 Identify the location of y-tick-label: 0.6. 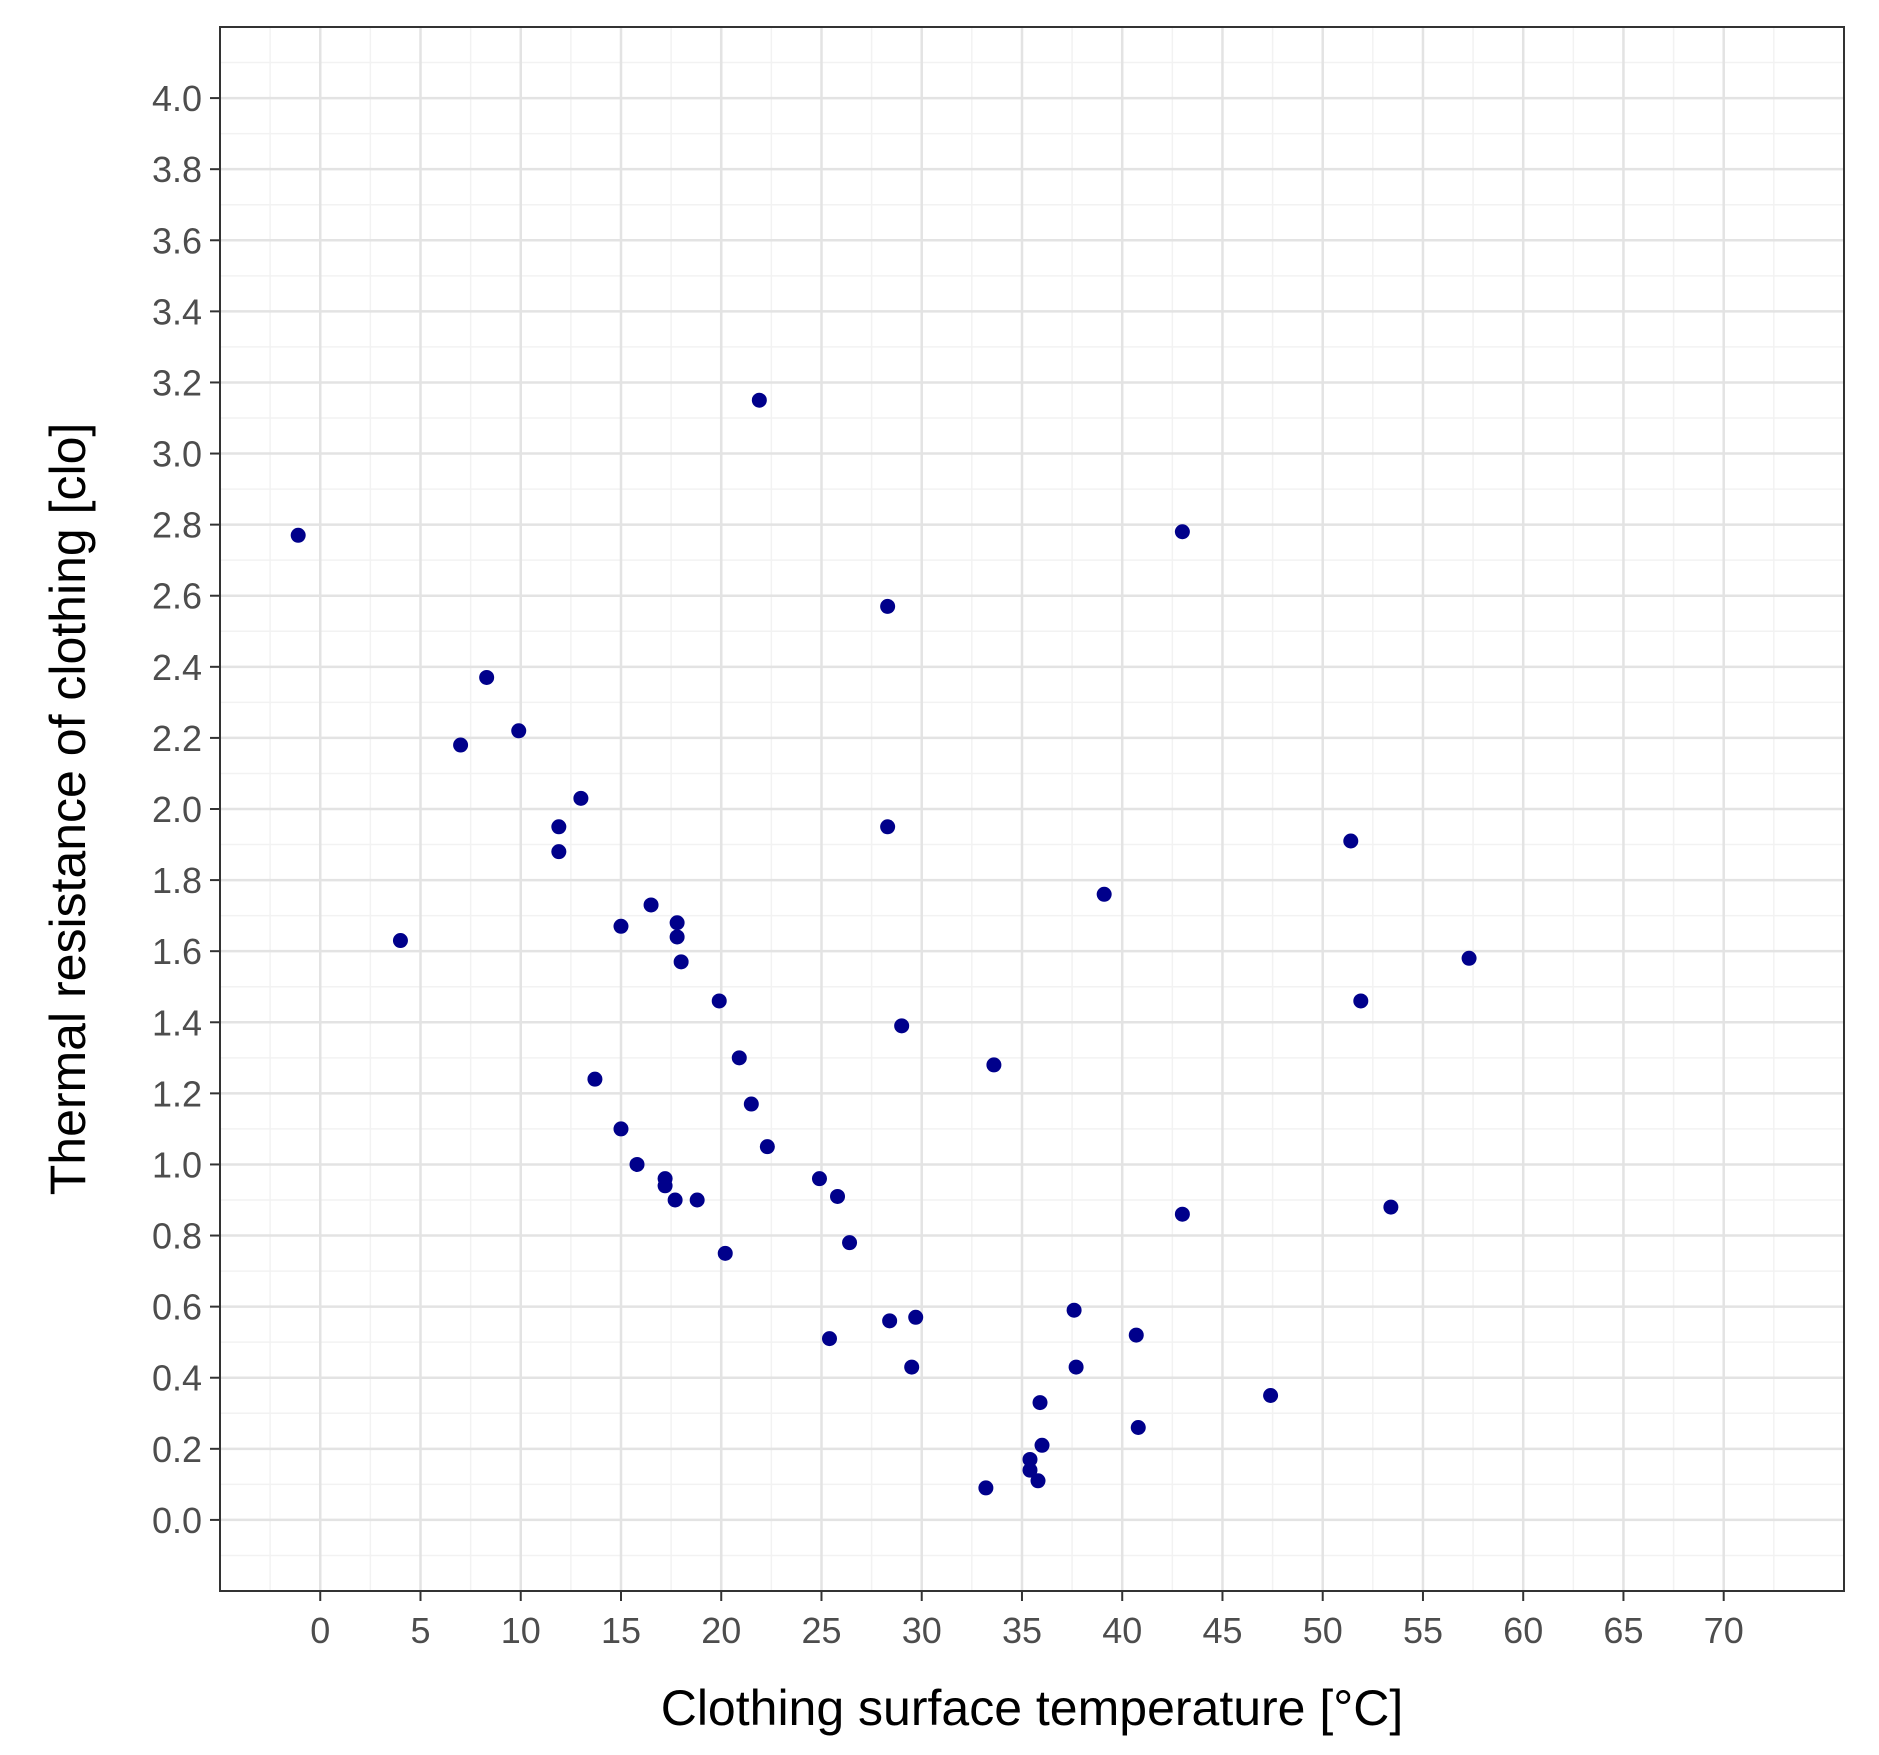
(177, 1307).